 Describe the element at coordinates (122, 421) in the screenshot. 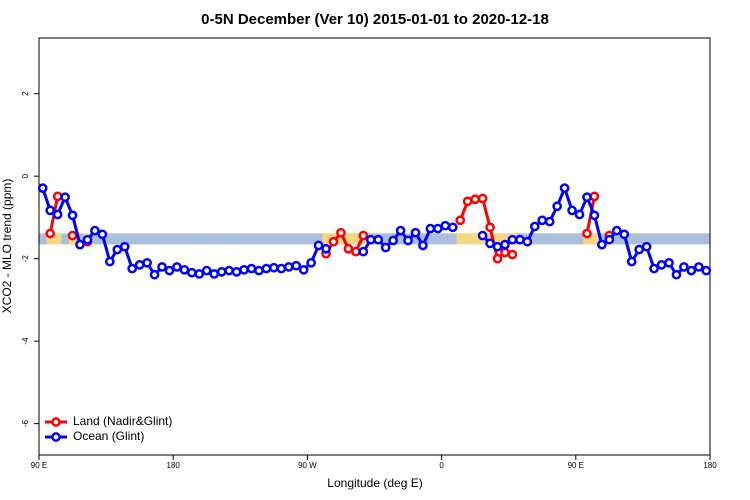

I see `legend-label: Land (Nadir&Glint)` at that location.